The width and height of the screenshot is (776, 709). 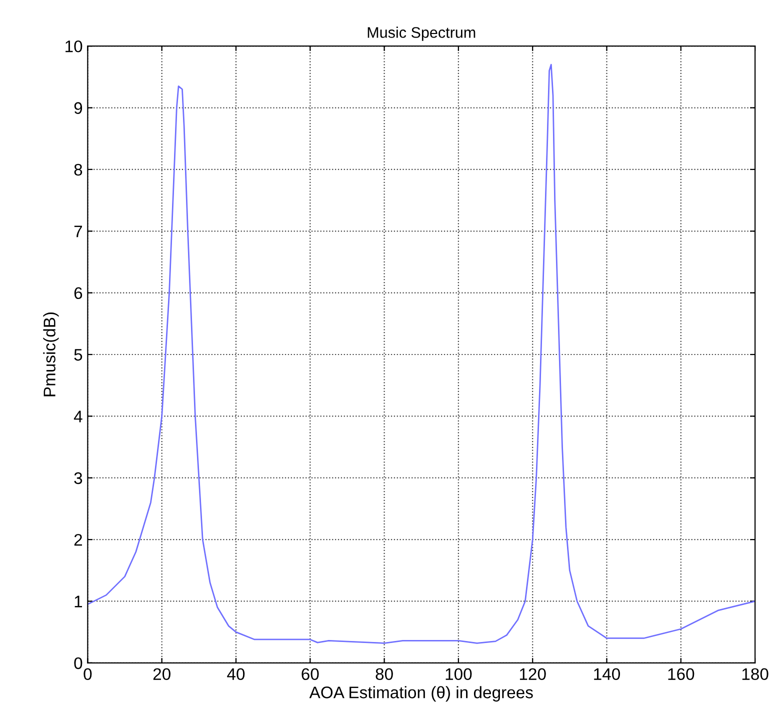 What do you see at coordinates (78, 602) in the screenshot?
I see `y-tick-label: 1` at bounding box center [78, 602].